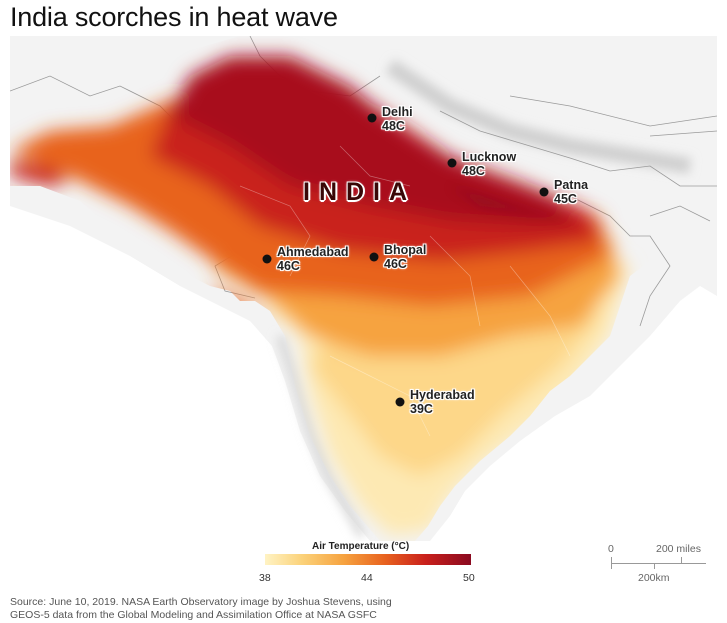  I want to click on city-label-ahmedabad: Ahmedabad 46C, so click(313, 259).